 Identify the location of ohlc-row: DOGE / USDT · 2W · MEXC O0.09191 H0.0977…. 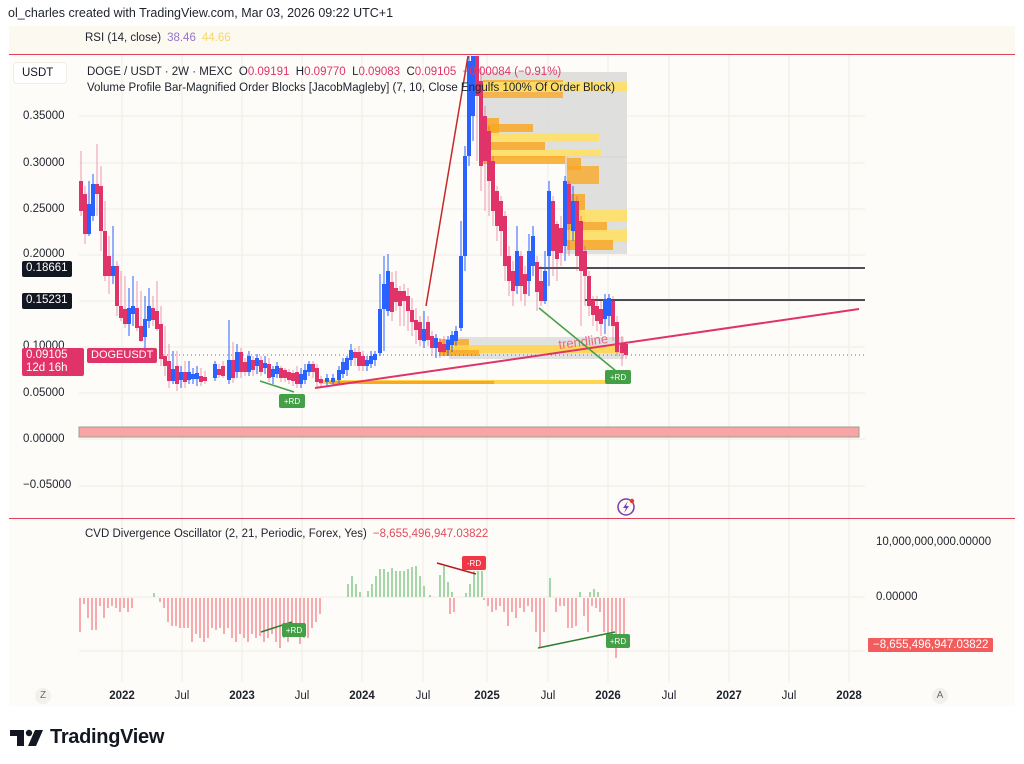
(324, 72).